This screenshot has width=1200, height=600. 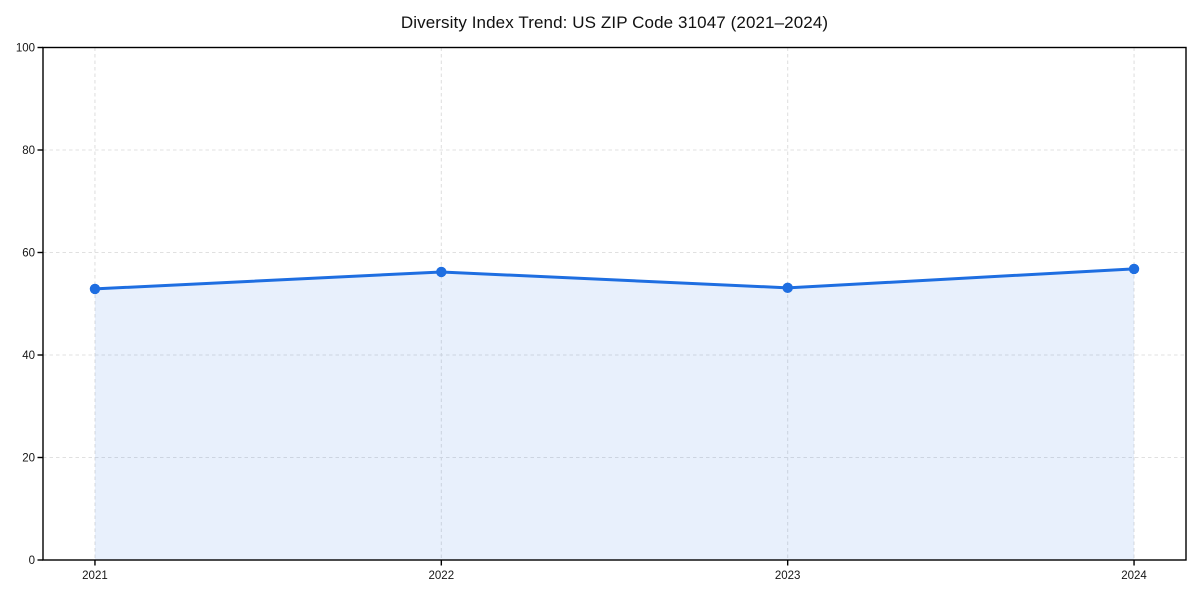 I want to click on x-tick-label: 2024, so click(x=1134, y=576).